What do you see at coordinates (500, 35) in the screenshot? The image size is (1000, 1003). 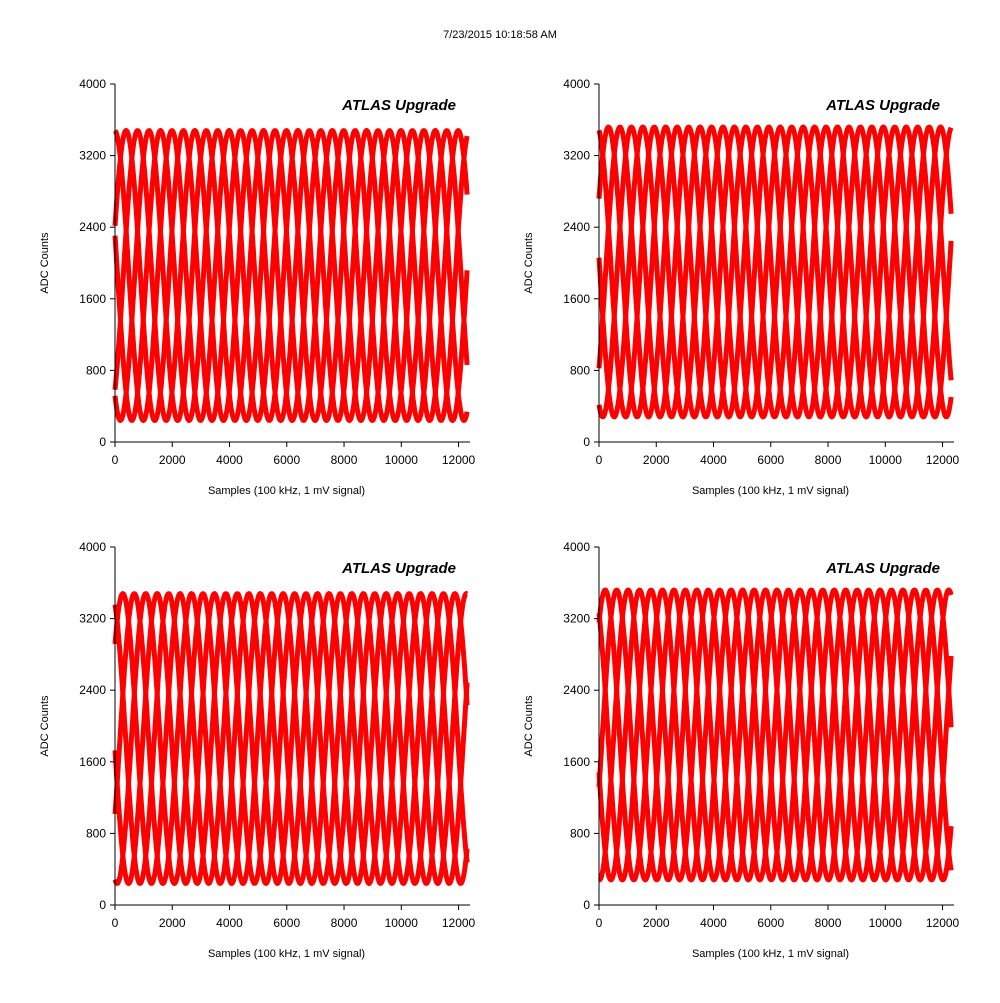 I see `timestamp: 7/23/2015 10:18:58 AM` at bounding box center [500, 35].